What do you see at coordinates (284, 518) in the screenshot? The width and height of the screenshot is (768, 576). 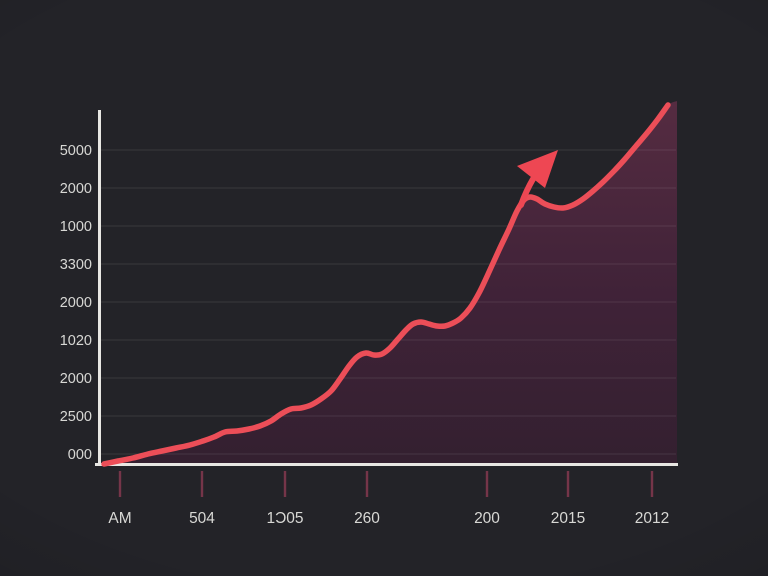 I see `x-axis-label: 1Ɔ05` at bounding box center [284, 518].